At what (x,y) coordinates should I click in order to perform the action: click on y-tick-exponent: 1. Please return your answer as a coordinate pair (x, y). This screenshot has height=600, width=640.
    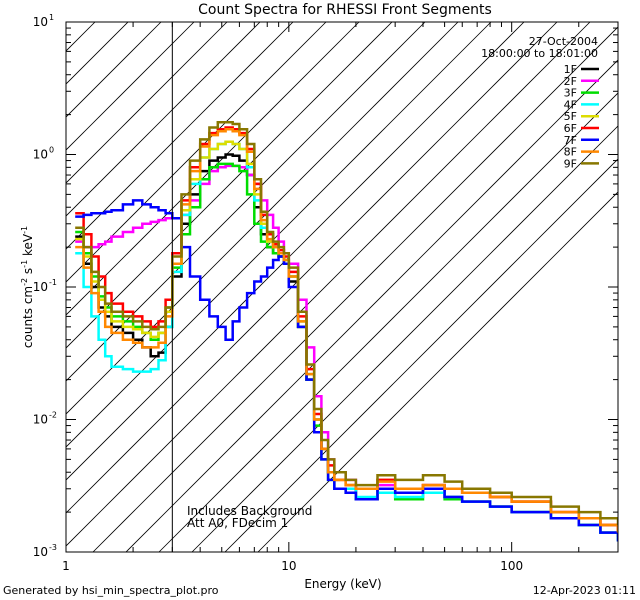
    Looking at the image, I should click on (51, 17).